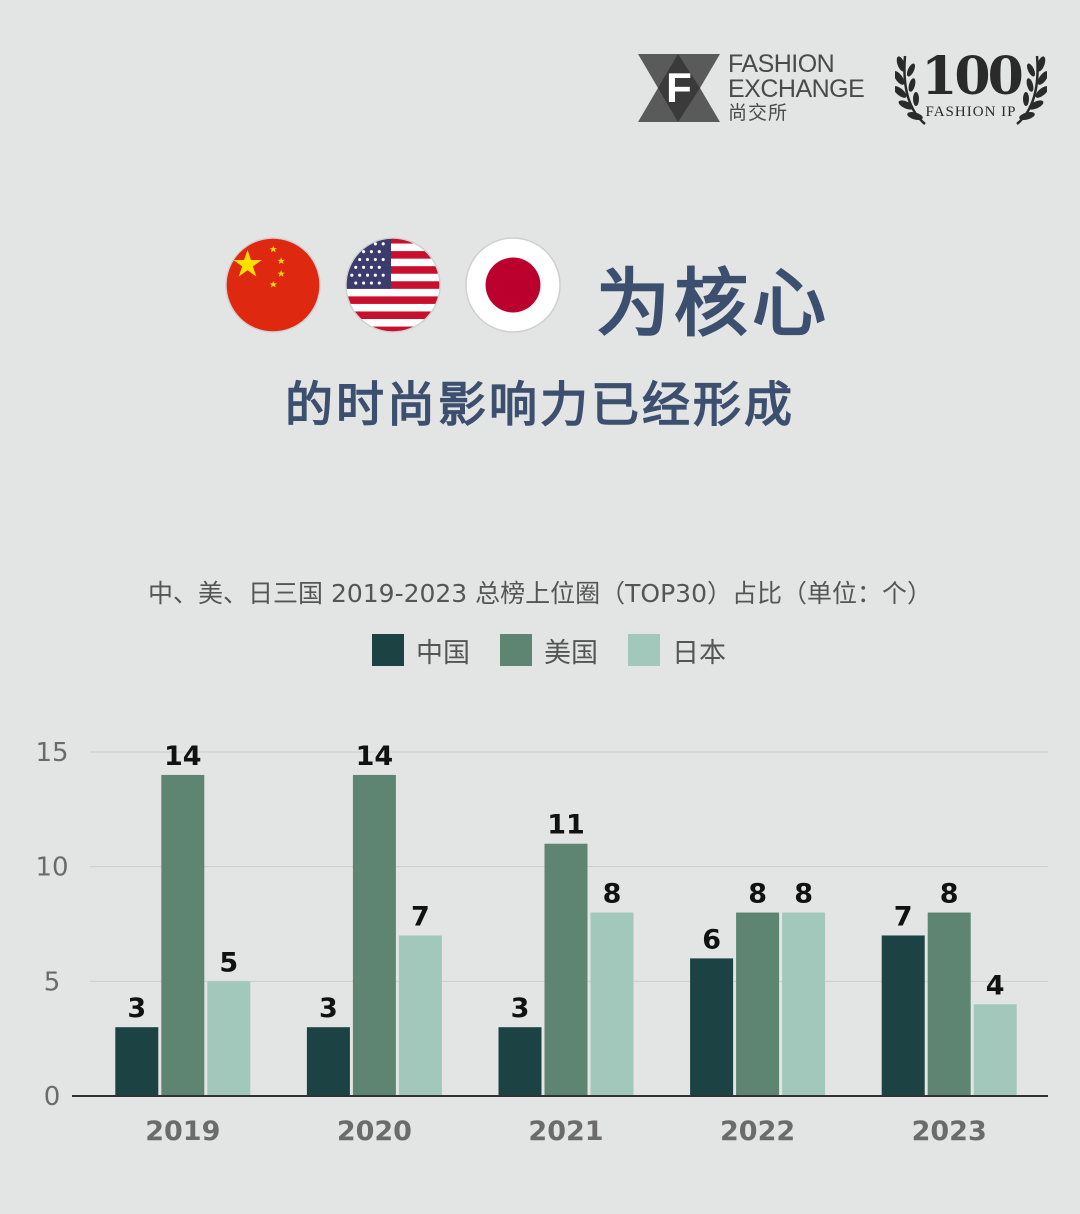 Image resolution: width=1080 pixels, height=1214 pixels. What do you see at coordinates (516, 650) in the screenshot?
I see `legend-swatch-usa` at bounding box center [516, 650].